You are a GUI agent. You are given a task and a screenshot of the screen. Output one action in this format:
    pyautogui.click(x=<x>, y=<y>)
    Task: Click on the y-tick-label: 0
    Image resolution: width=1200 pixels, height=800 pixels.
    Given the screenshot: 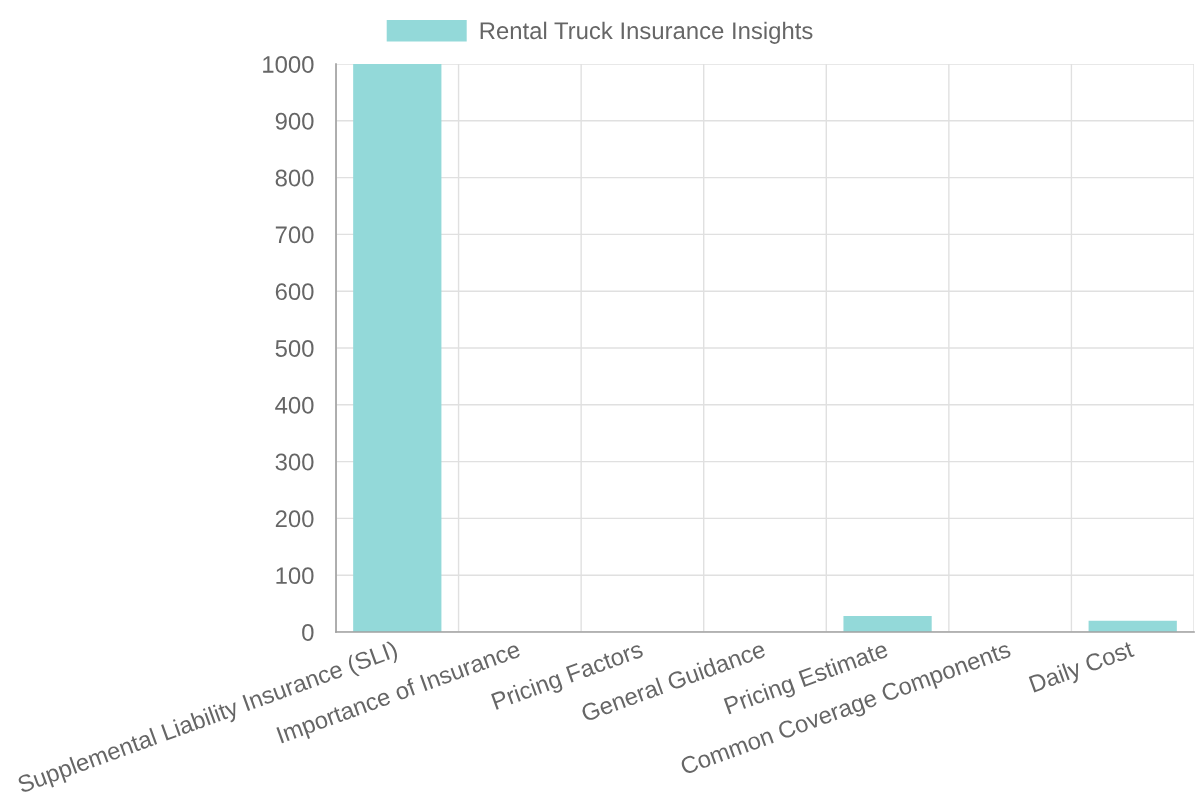 What is the action you would take?
    pyautogui.click(x=308, y=632)
    